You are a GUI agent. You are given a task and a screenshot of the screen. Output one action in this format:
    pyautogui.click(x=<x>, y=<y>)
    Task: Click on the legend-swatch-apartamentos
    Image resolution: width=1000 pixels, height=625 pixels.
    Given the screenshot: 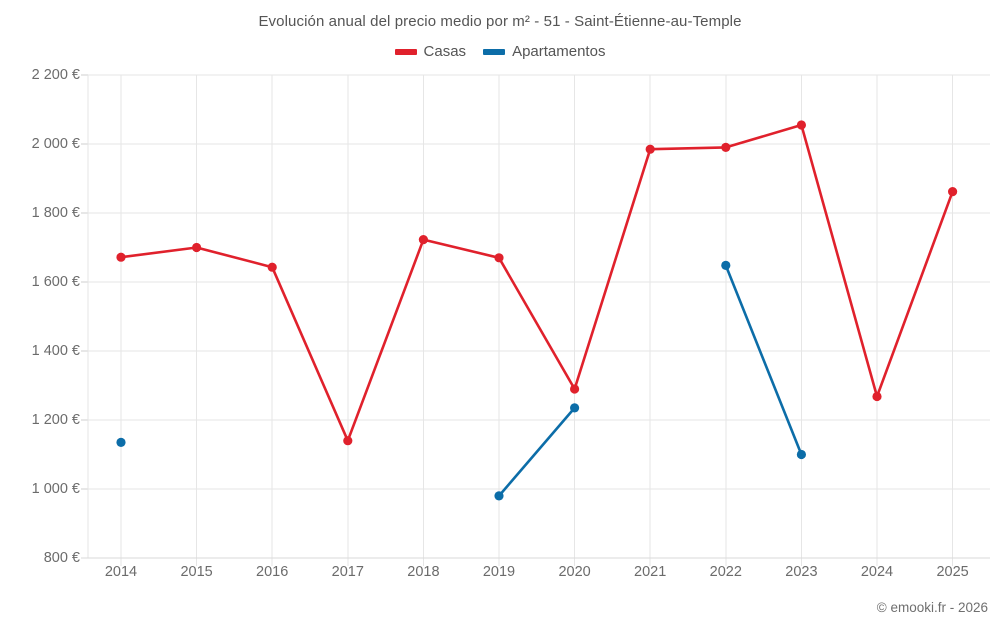 What is the action you would take?
    pyautogui.click(x=494, y=51)
    